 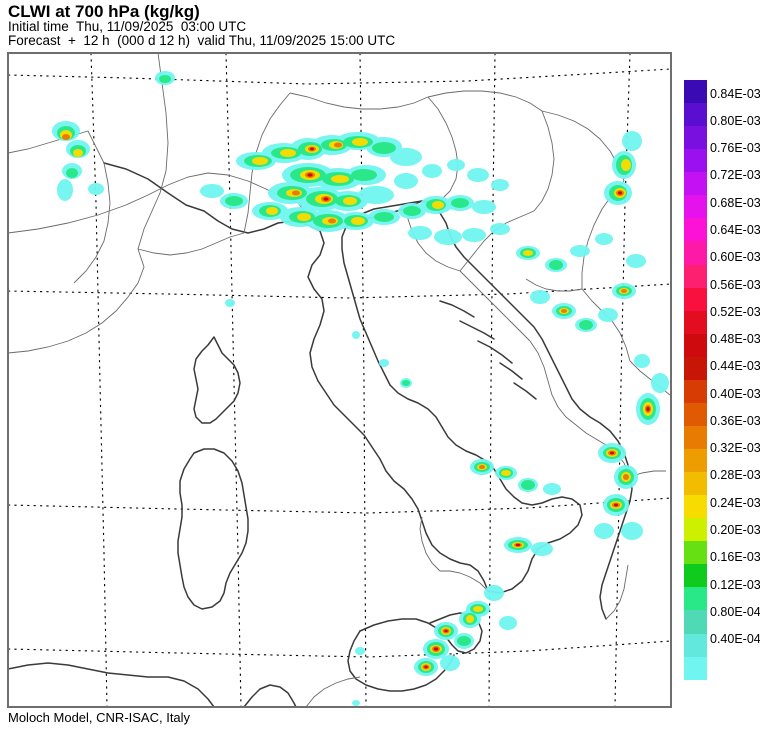 I want to click on colorbar-tick-label: 0.84E-03, so click(x=735, y=93).